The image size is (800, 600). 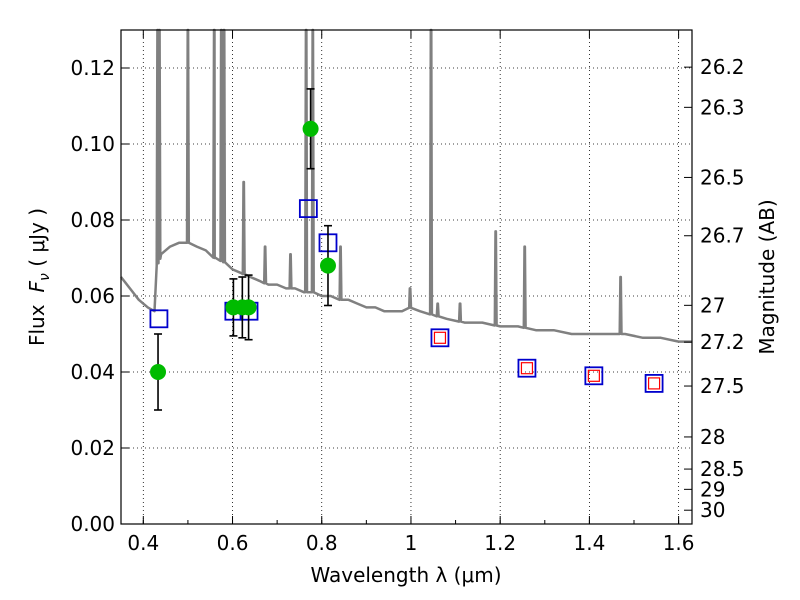 I want to click on y-tick-label: 0.10, so click(x=92, y=144).